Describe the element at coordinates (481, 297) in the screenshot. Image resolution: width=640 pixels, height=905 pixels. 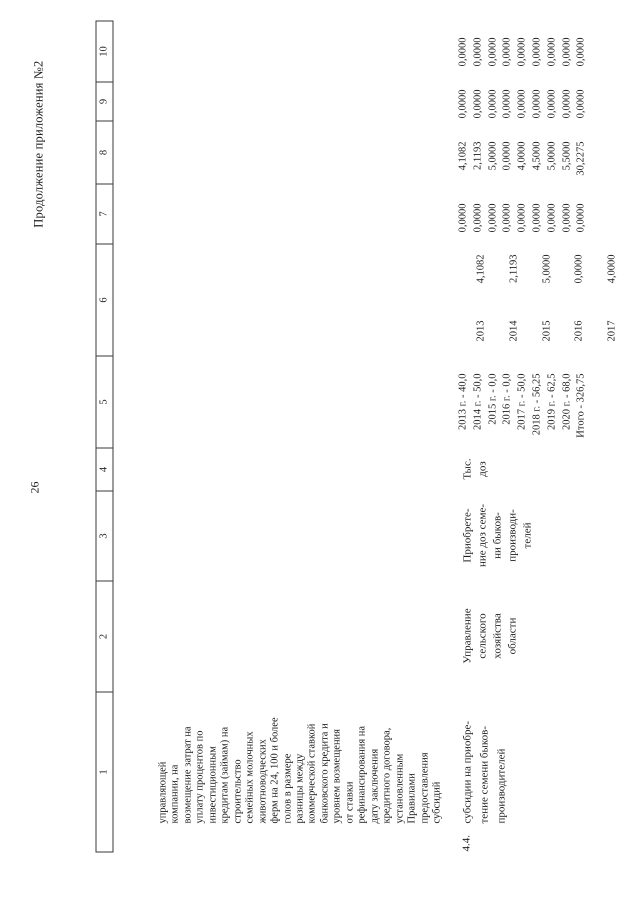
I see `col6-row: 2013 4,1082` at that location.